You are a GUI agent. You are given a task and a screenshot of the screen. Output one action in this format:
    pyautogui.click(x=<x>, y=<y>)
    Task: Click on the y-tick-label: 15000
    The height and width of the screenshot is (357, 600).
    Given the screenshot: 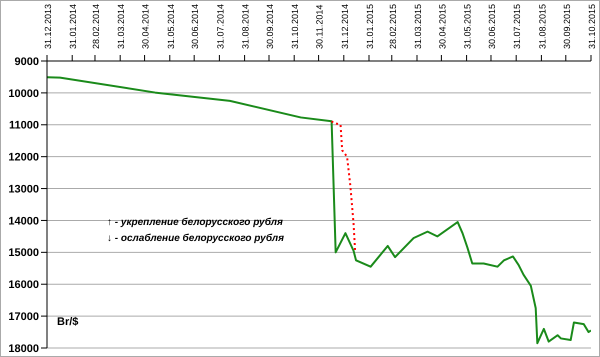 What is the action you would take?
    pyautogui.click(x=23, y=253)
    